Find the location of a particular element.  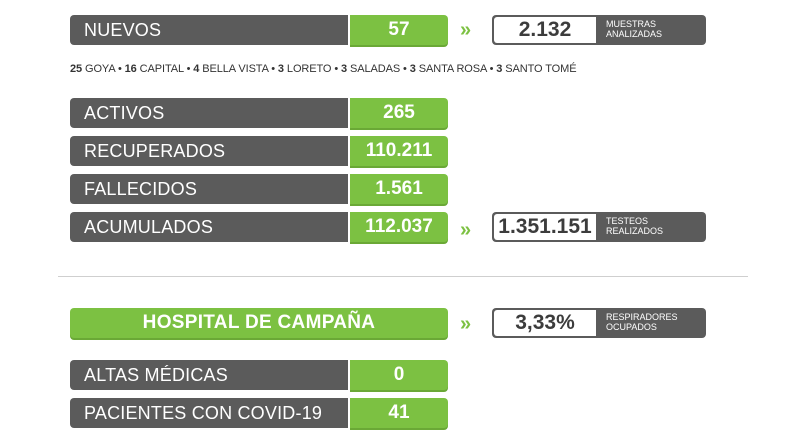

respiradores-box: 3,33% RESPIRADORES OCUPADOS is located at coordinates (599, 323).